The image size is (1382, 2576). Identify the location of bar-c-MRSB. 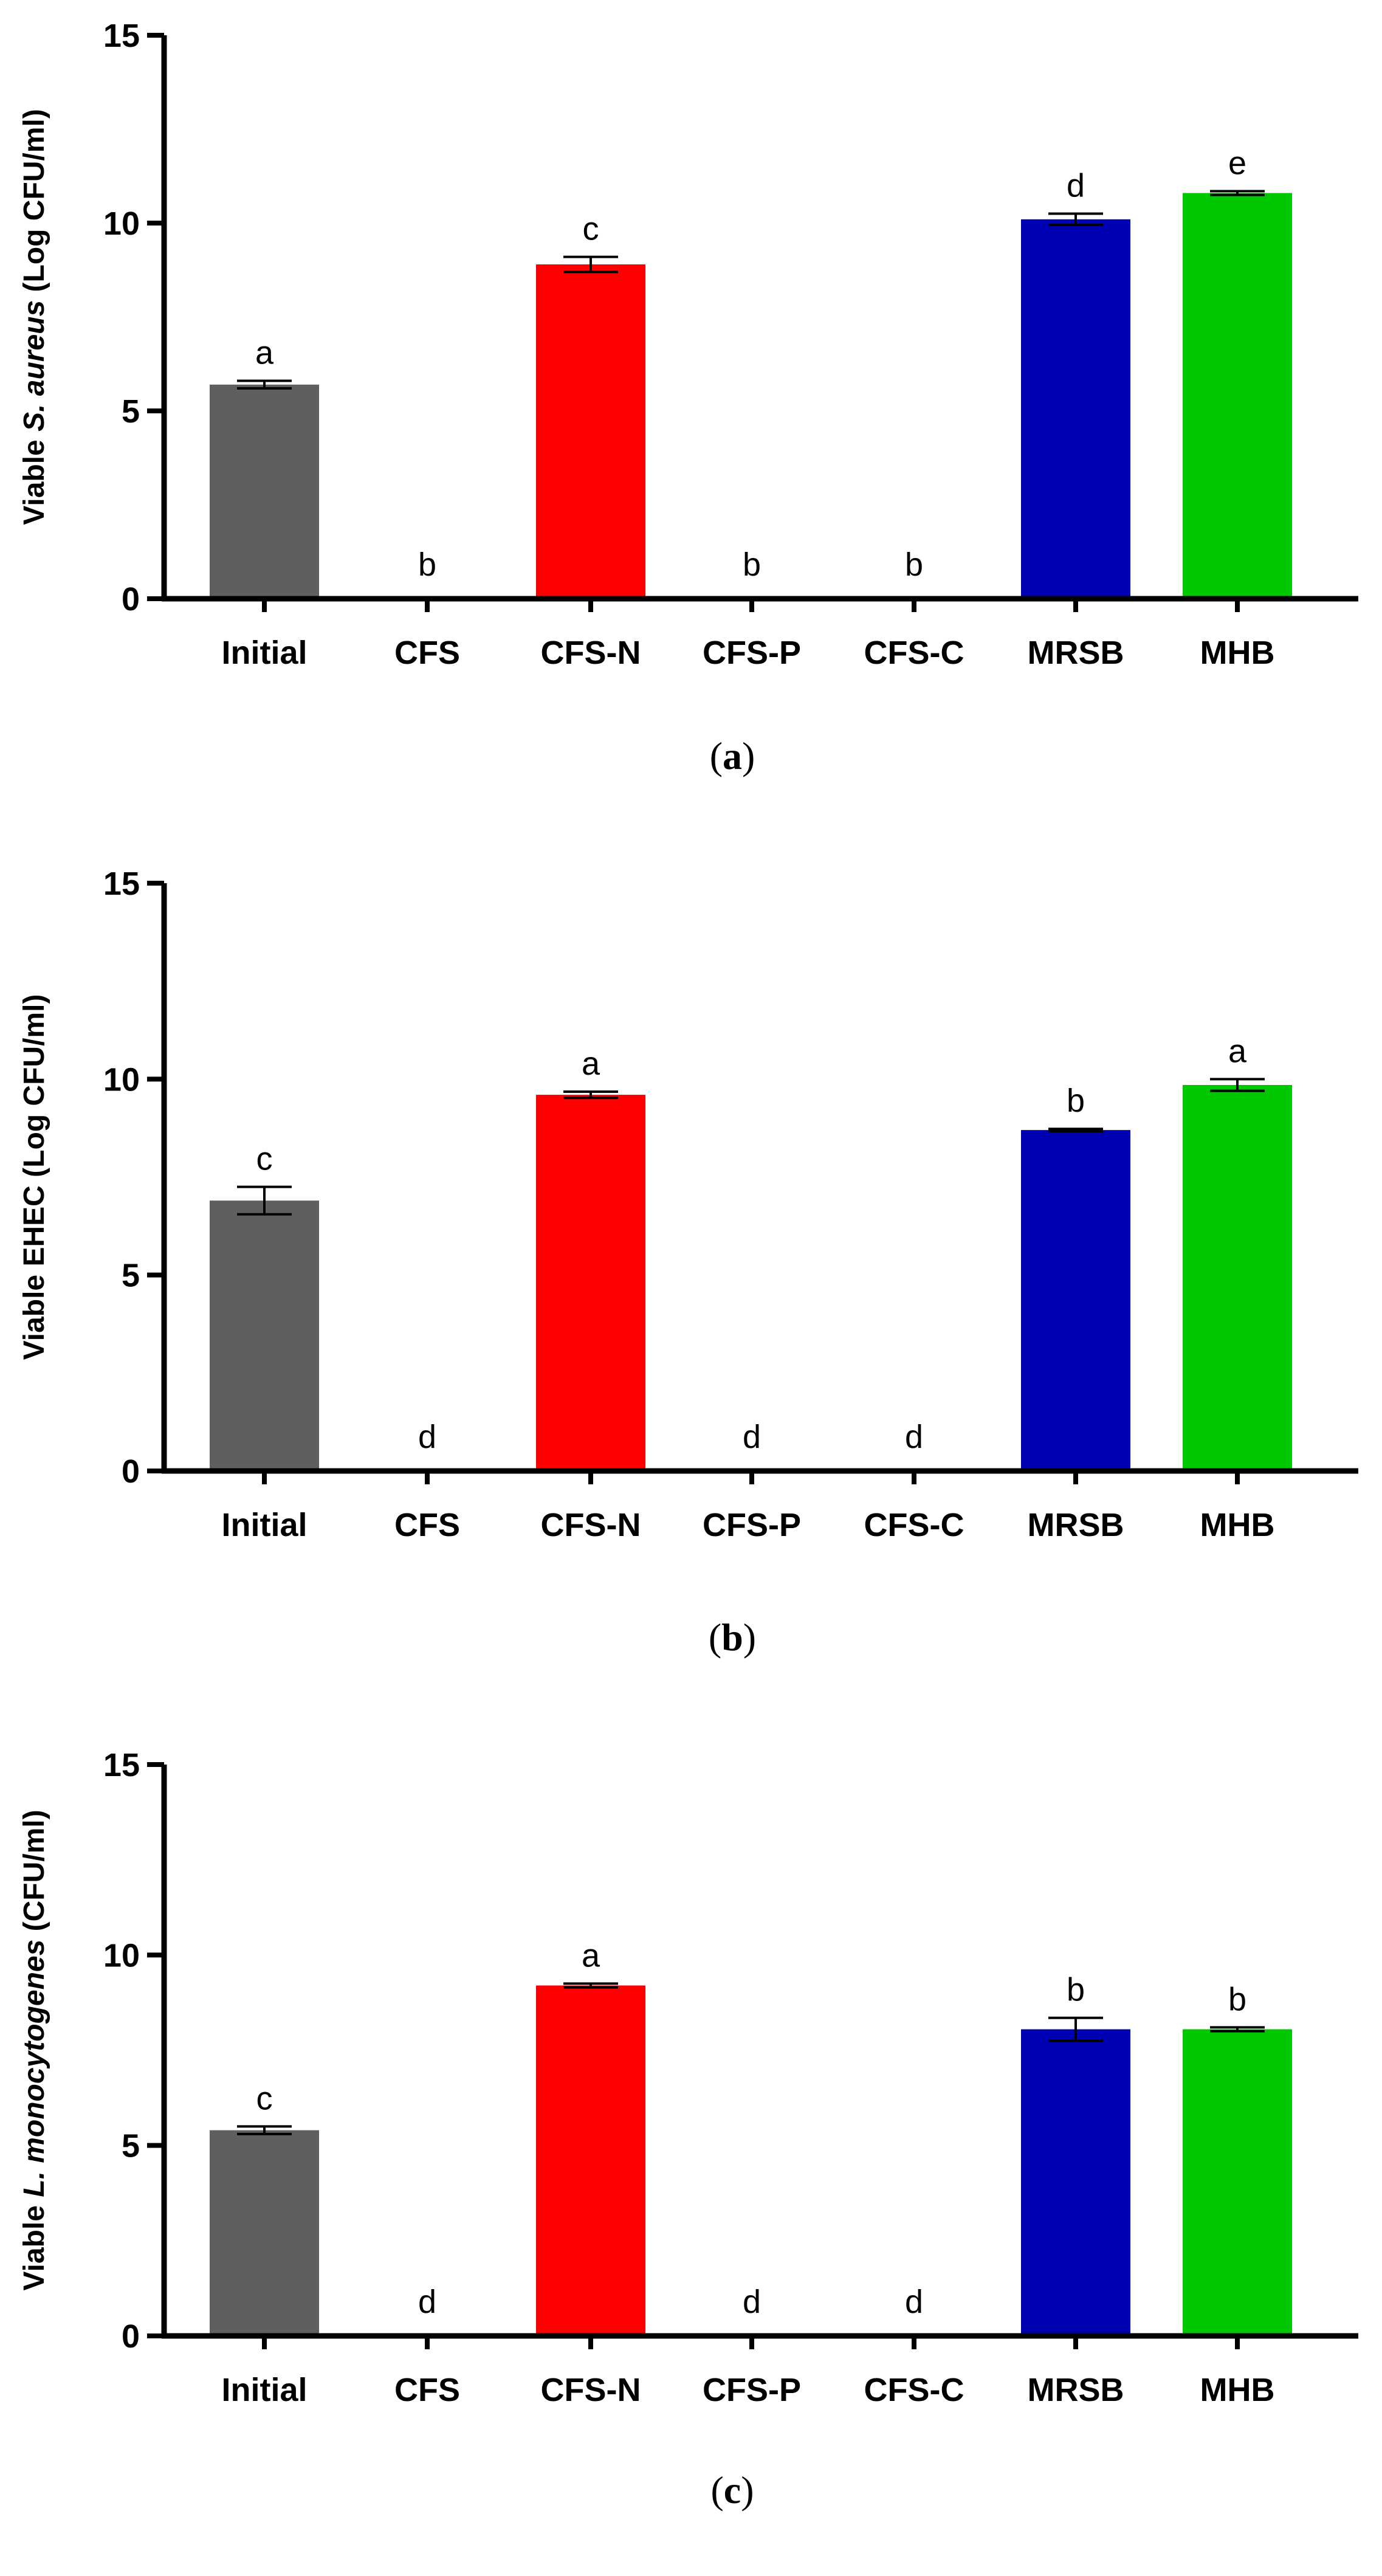
(1075, 2182).